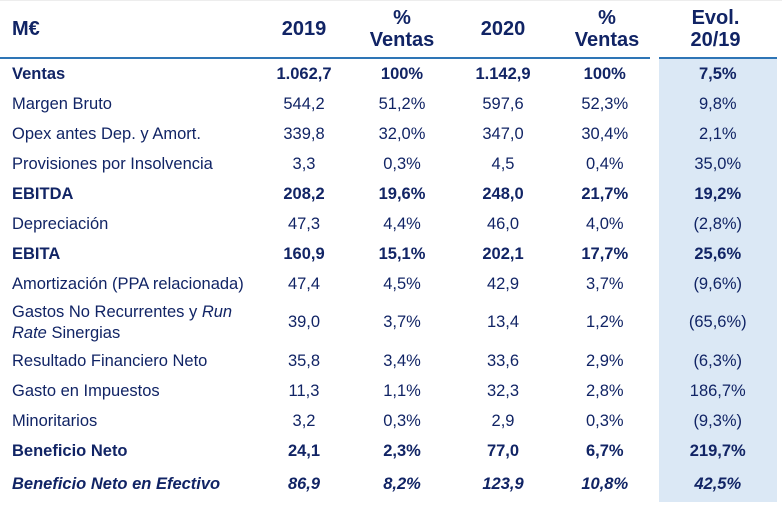  I want to click on evol-value: (9,6%), so click(713, 284).